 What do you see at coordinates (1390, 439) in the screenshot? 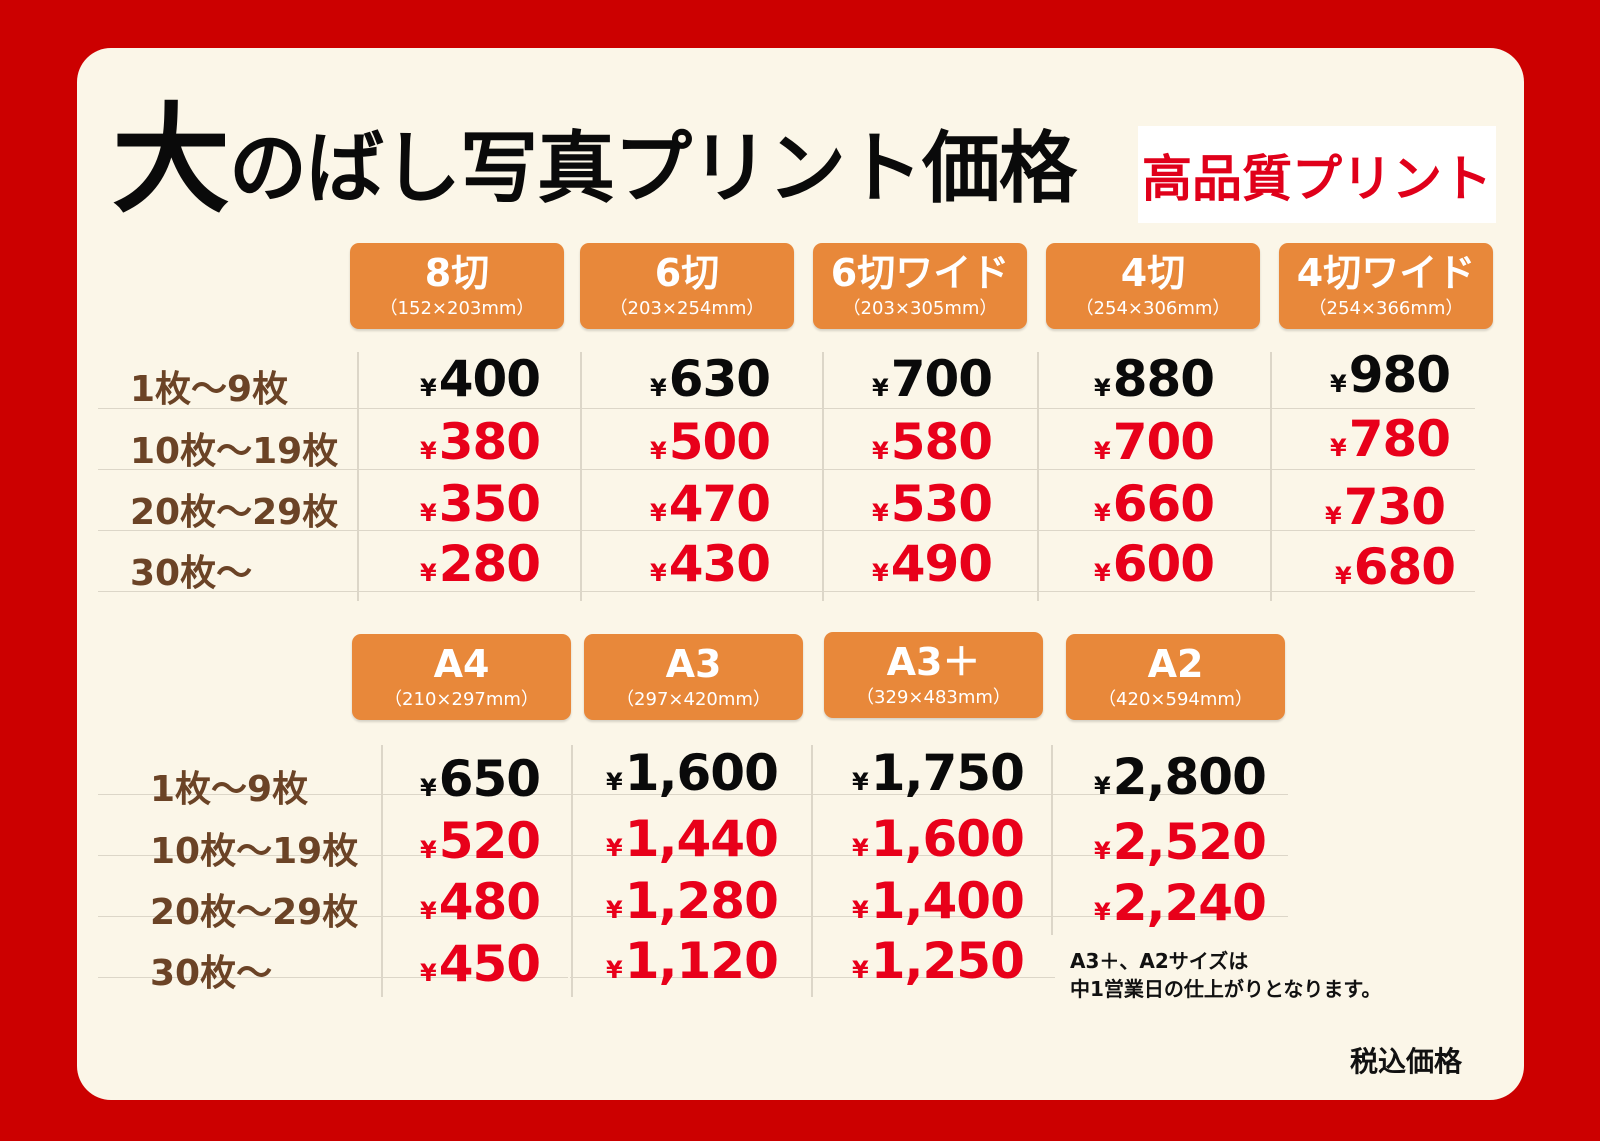
I see `price-cell: ¥780` at bounding box center [1390, 439].